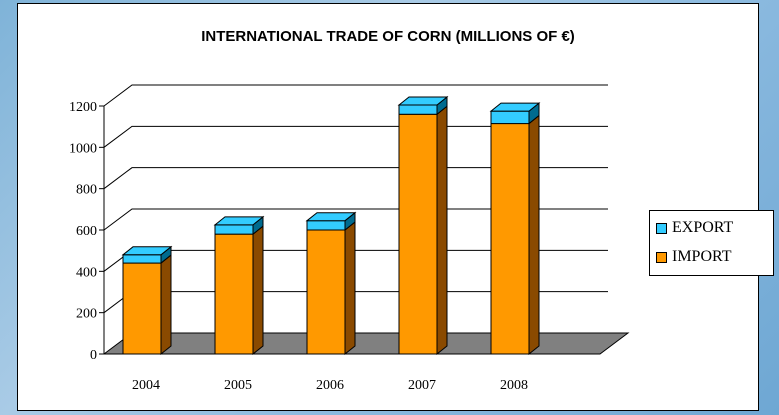  I want to click on bar-top-2005, so click(239, 221).